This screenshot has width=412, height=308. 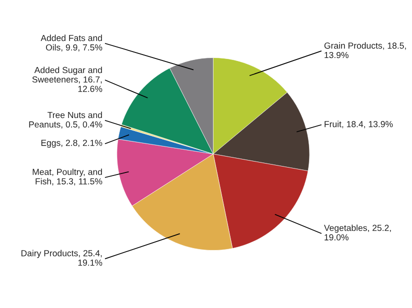 What do you see at coordinates (61, 258) in the screenshot?
I see `slice-label: Dairy Products, 25.4, 19.1%` at bounding box center [61, 258].